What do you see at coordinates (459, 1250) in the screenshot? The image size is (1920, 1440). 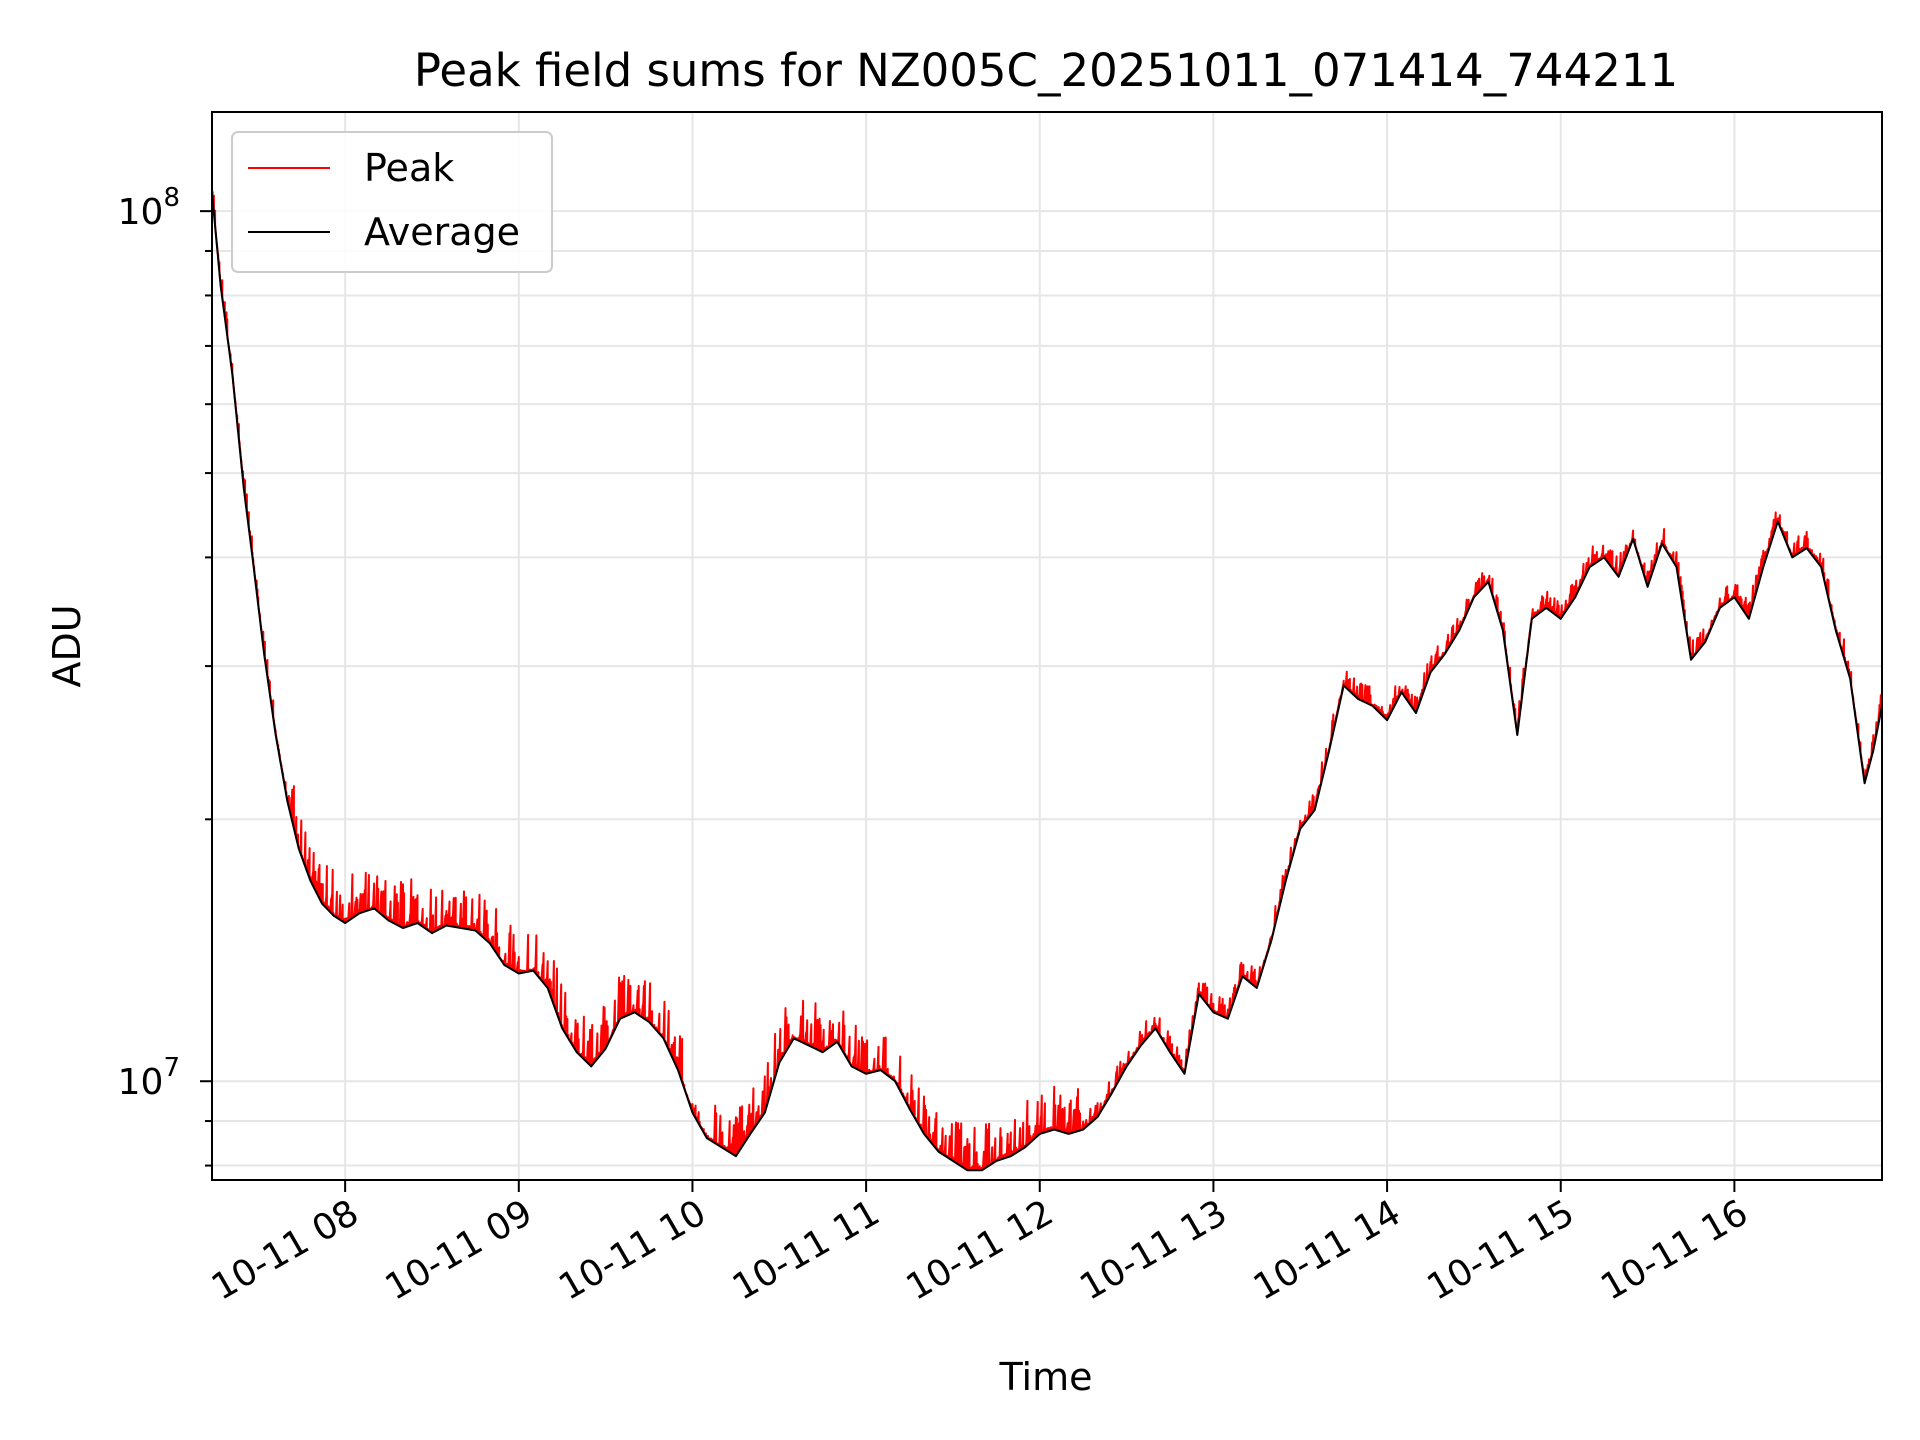 I see `x-tick-label: 10-11 09` at bounding box center [459, 1250].